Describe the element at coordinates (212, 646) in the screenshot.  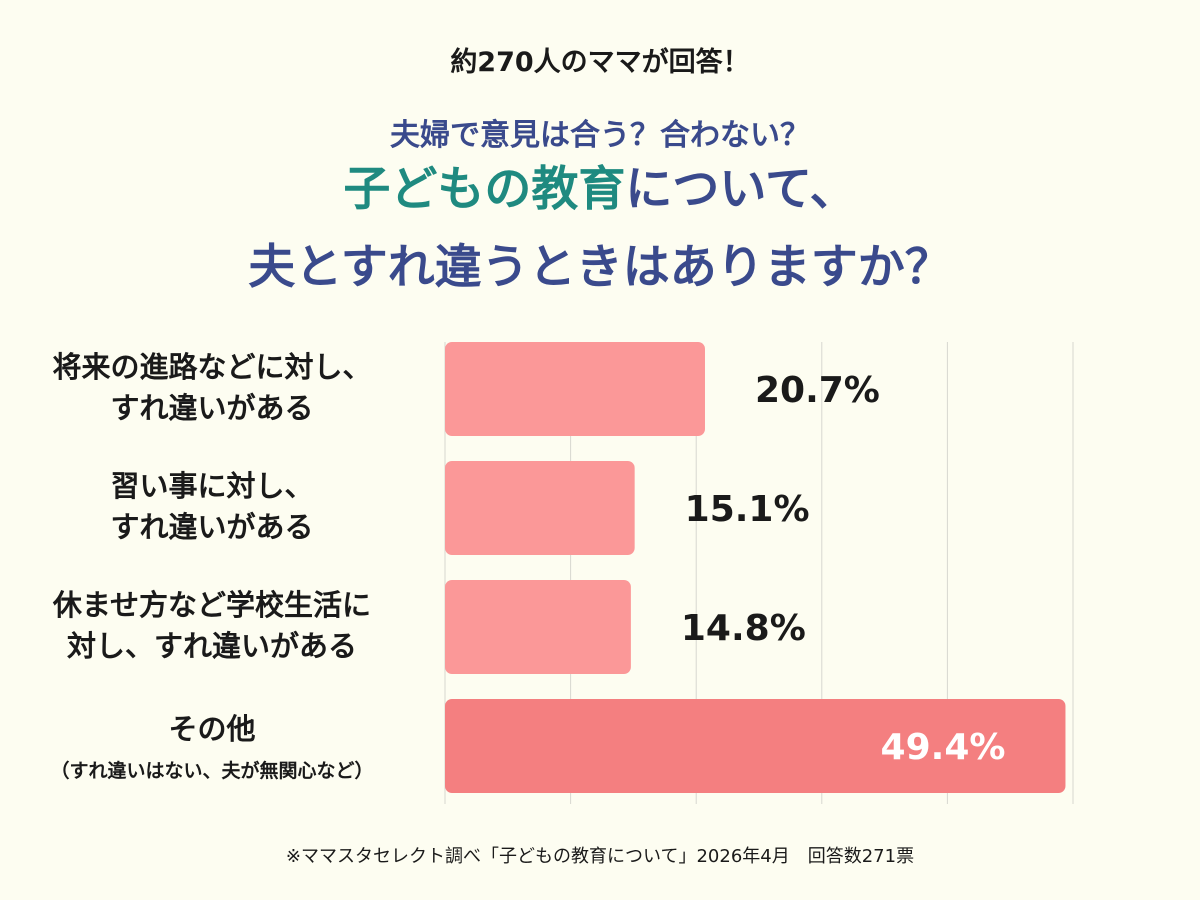
I see `category-label: 対し、すれ違いがある` at that location.